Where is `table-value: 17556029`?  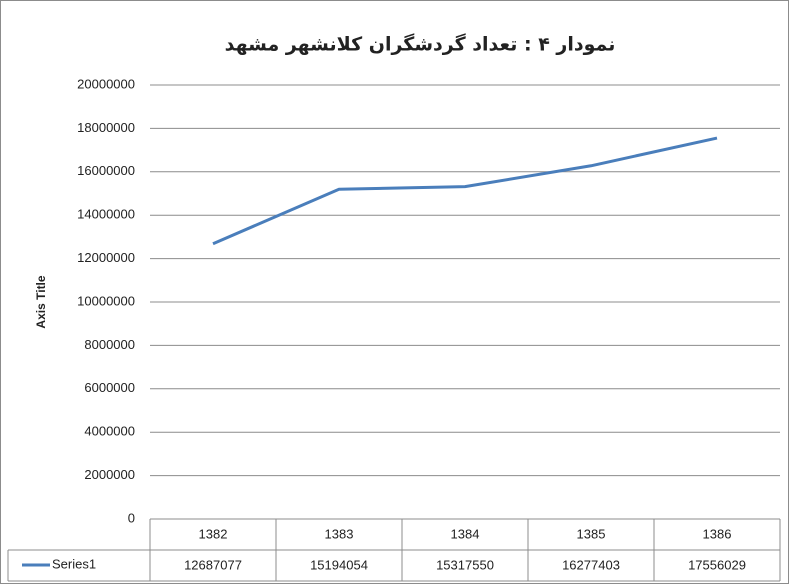 table-value: 17556029 is located at coordinates (717, 564).